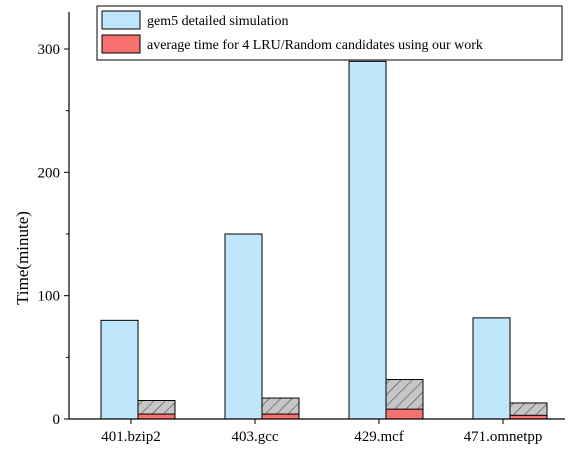 The image size is (569, 454). I want to click on bar-ours-403.gcc, so click(280, 416).